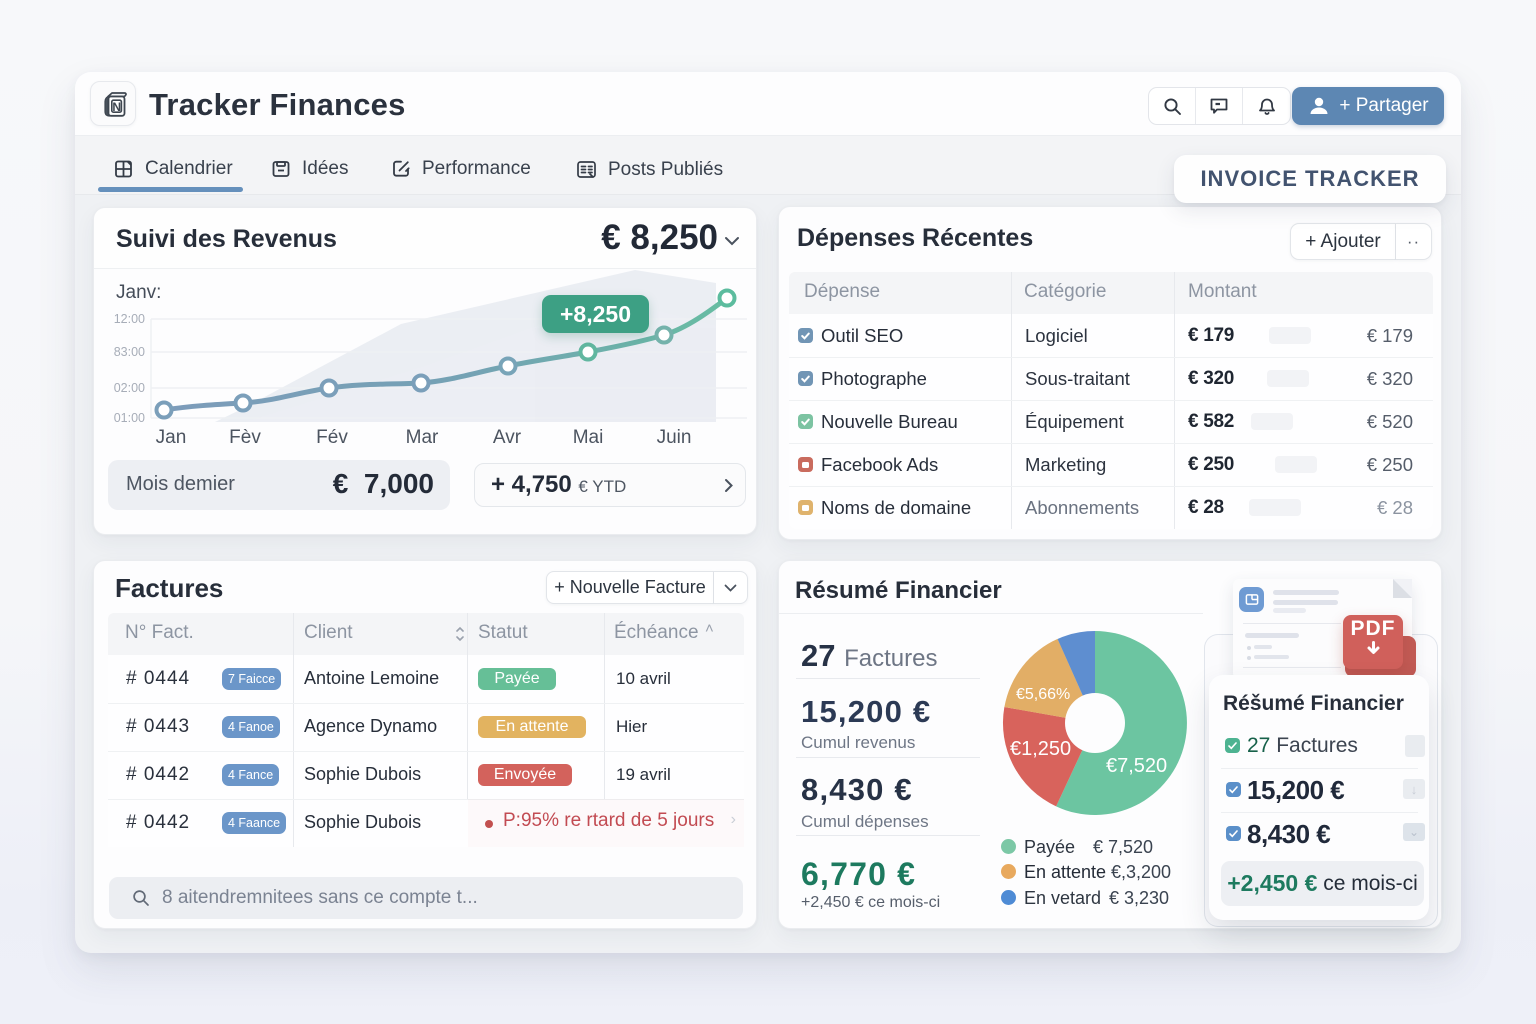 This screenshot has width=1536, height=1024. I want to click on svg-text: 12:00, so click(129, 319).